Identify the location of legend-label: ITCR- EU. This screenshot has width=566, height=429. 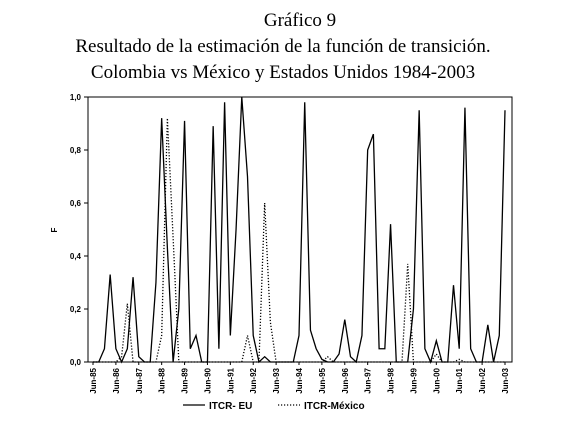
(230, 406).